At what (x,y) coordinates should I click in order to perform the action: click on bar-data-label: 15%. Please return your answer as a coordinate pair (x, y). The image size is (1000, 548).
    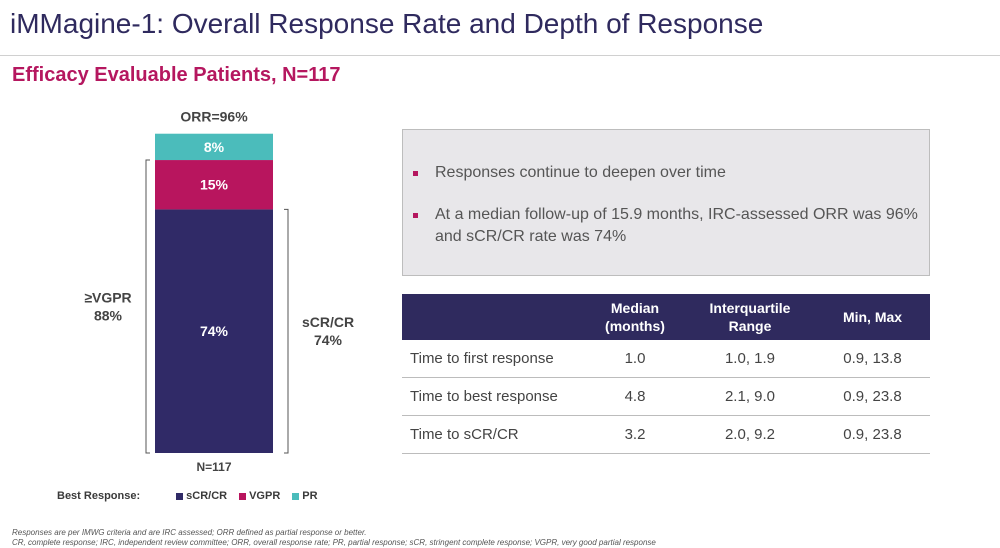
    Looking at the image, I should click on (214, 185).